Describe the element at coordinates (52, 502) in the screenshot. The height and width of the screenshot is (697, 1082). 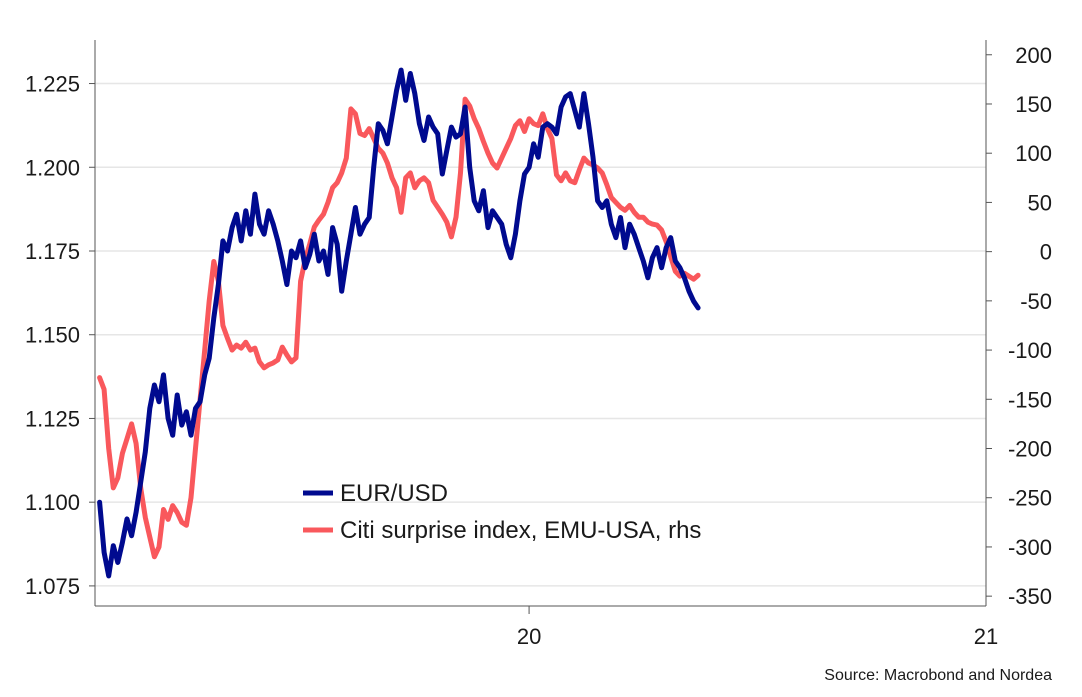
I see `left-tick-label: 1.100` at that location.